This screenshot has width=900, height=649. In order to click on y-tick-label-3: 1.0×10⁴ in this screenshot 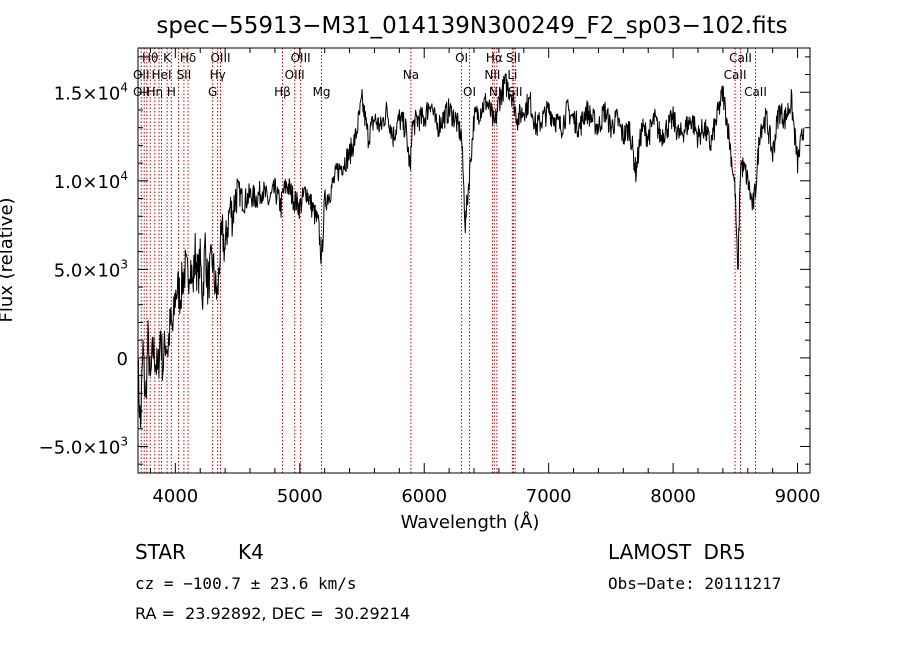, I will do `click(91, 181)`.